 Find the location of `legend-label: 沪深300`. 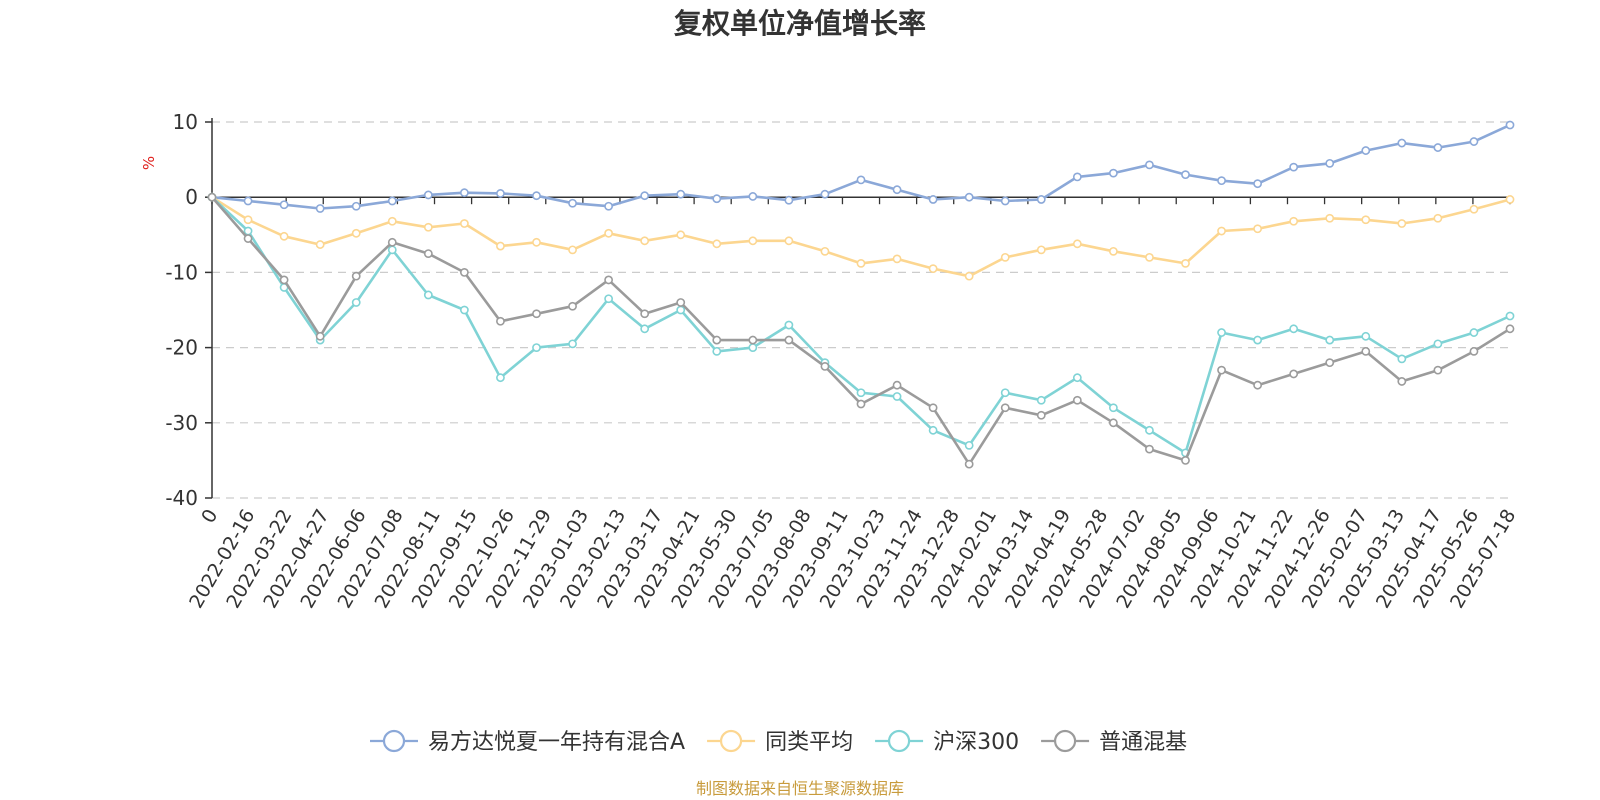

legend-label: 沪深300 is located at coordinates (976, 742).